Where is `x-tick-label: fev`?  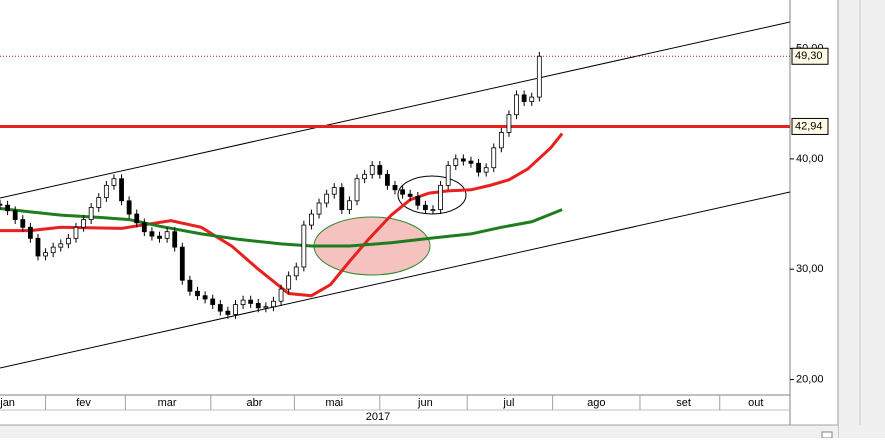 x-tick-label: fev is located at coordinates (83, 403).